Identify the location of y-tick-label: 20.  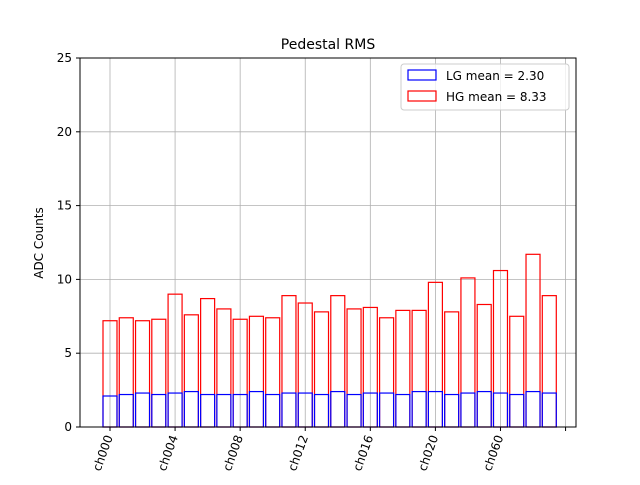
(64, 132).